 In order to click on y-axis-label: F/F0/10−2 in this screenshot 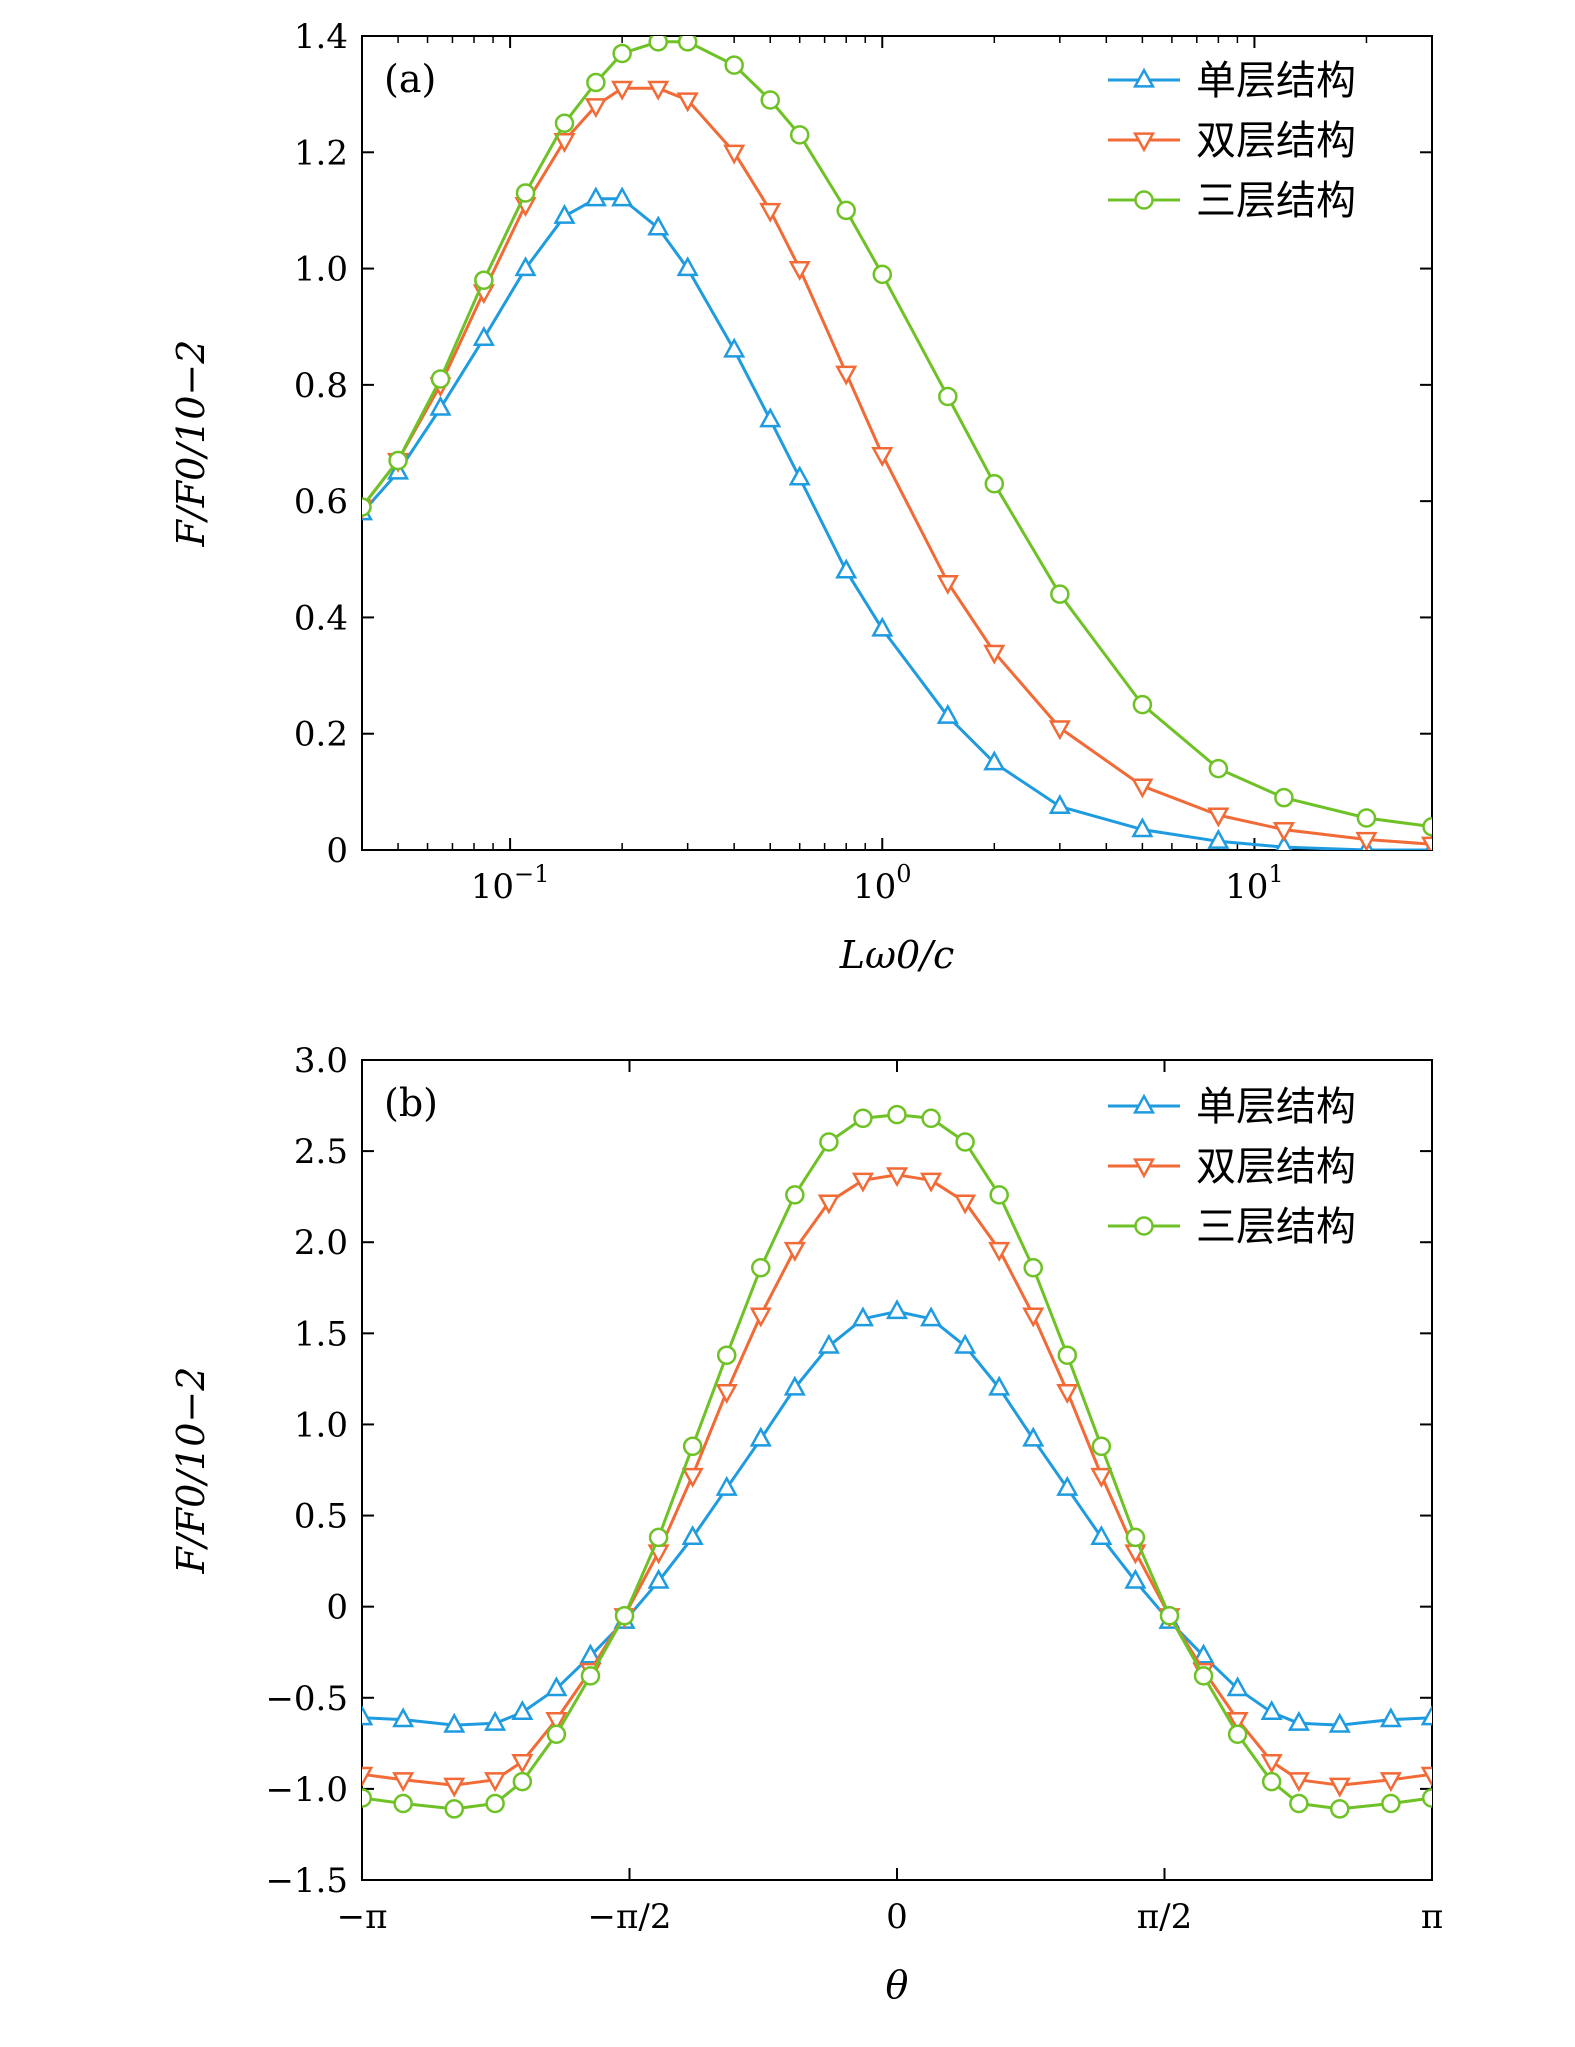, I will do `click(191, 1471)`.